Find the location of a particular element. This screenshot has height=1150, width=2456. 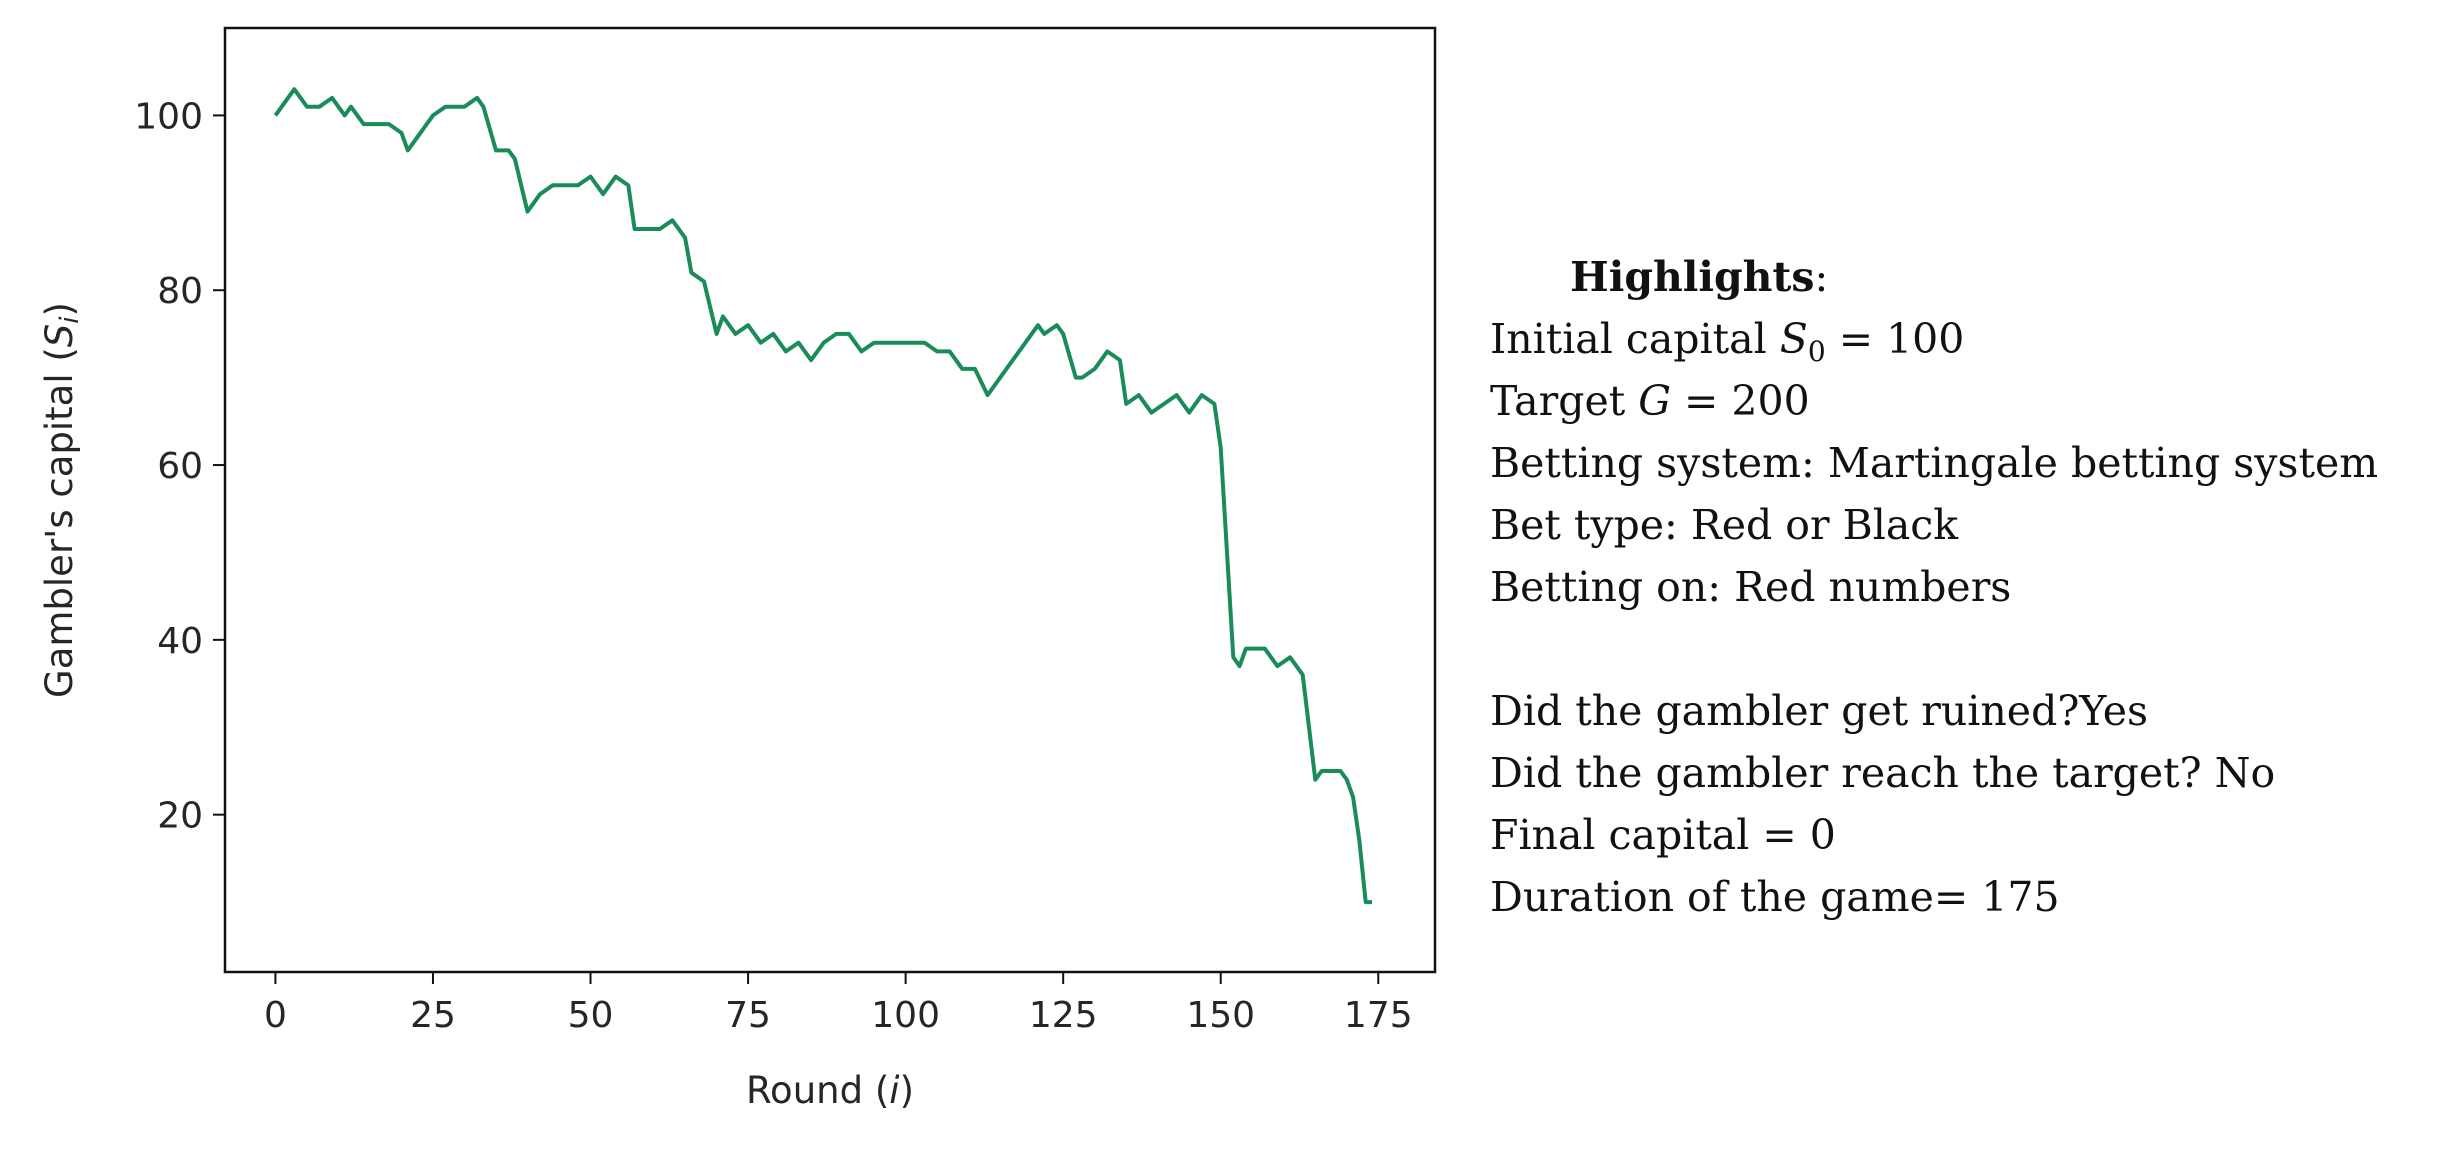

x-tick-label: 25 is located at coordinates (433, 1015).